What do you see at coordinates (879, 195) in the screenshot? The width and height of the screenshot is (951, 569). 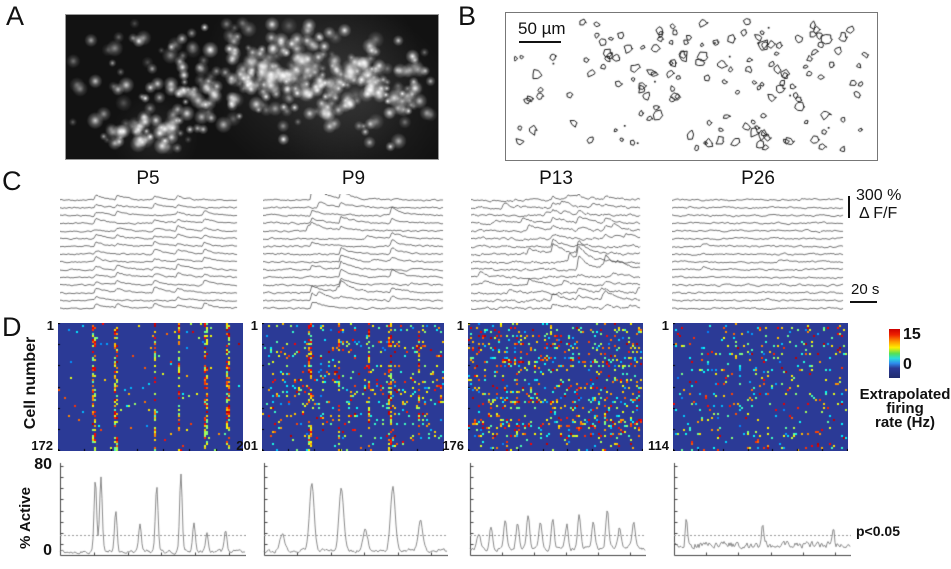 I see `dff-scale-value: 300 %` at bounding box center [879, 195].